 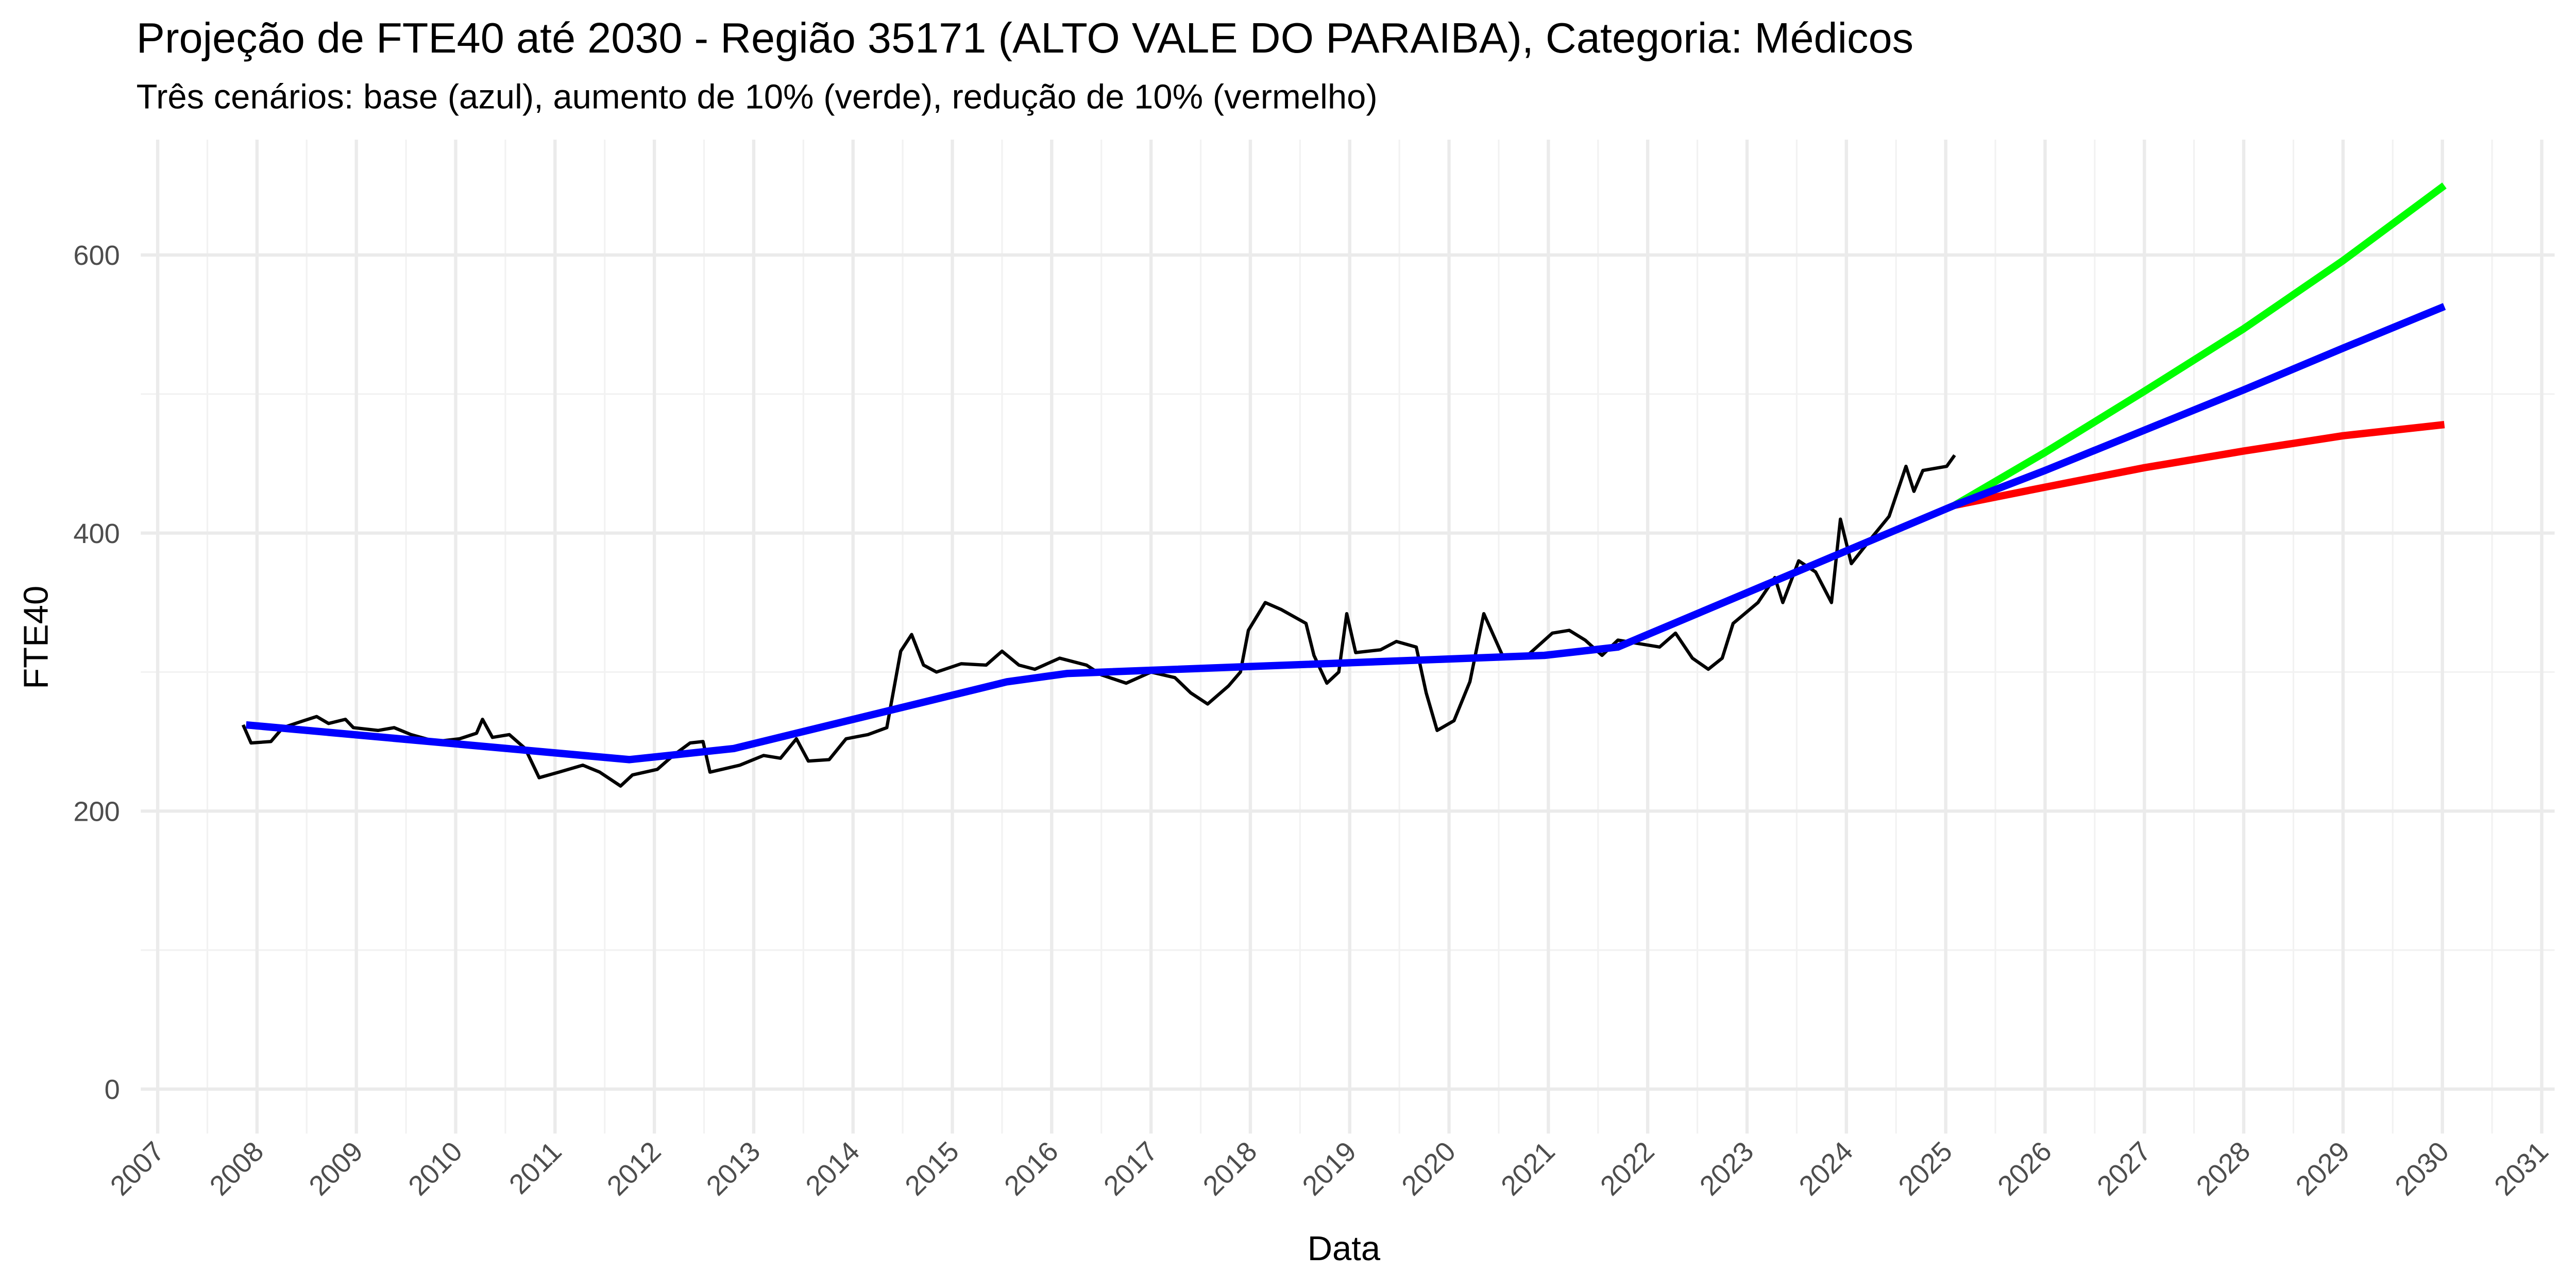 I want to click on y-axis-title: FTE40, so click(x=35, y=638).